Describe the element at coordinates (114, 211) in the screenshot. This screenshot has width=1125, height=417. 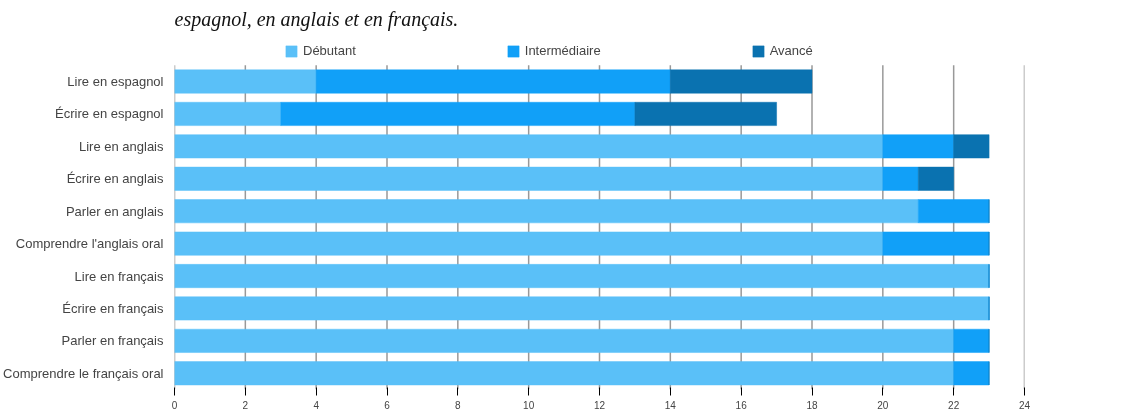
I see `y-tick-label: Parler en anglais` at that location.